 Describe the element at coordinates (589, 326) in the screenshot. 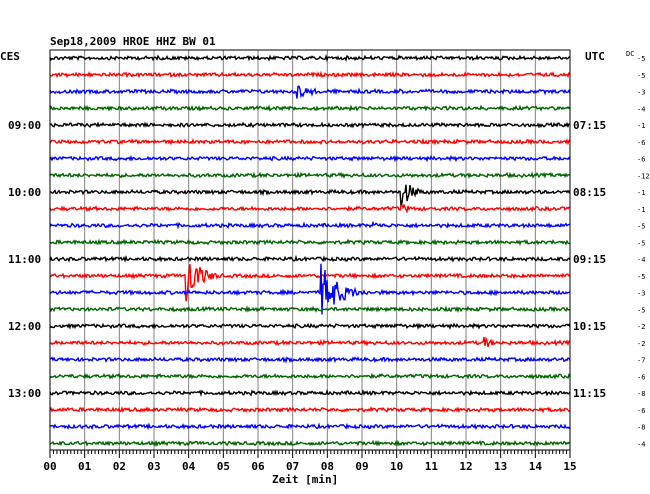

I see `right-time-label: 10:15` at that location.